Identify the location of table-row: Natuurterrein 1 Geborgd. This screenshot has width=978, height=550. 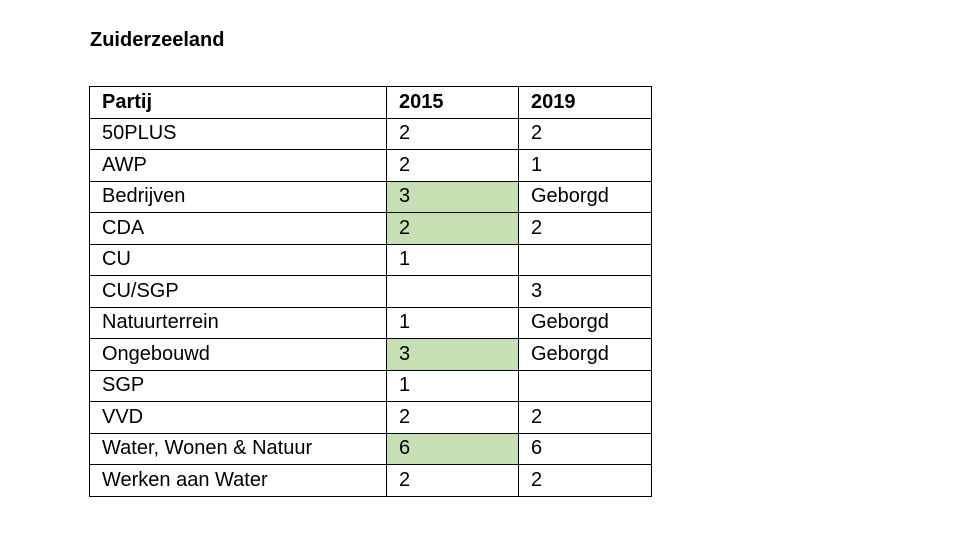
(370, 322).